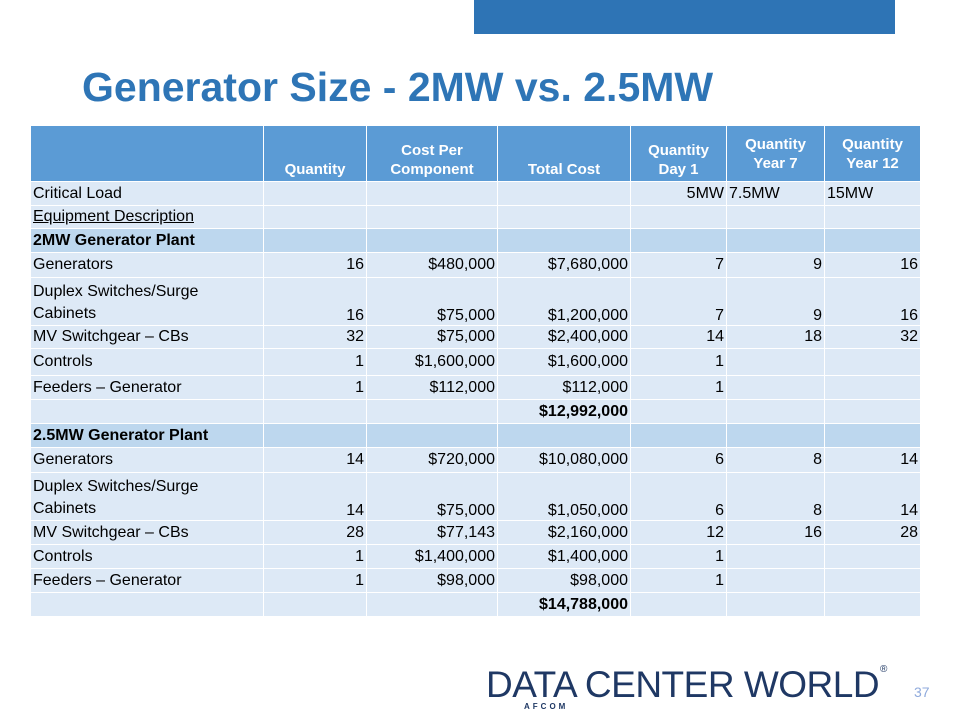 The image size is (960, 720). I want to click on logo-wordmark: DATA CENTER WORLD, so click(683, 684).